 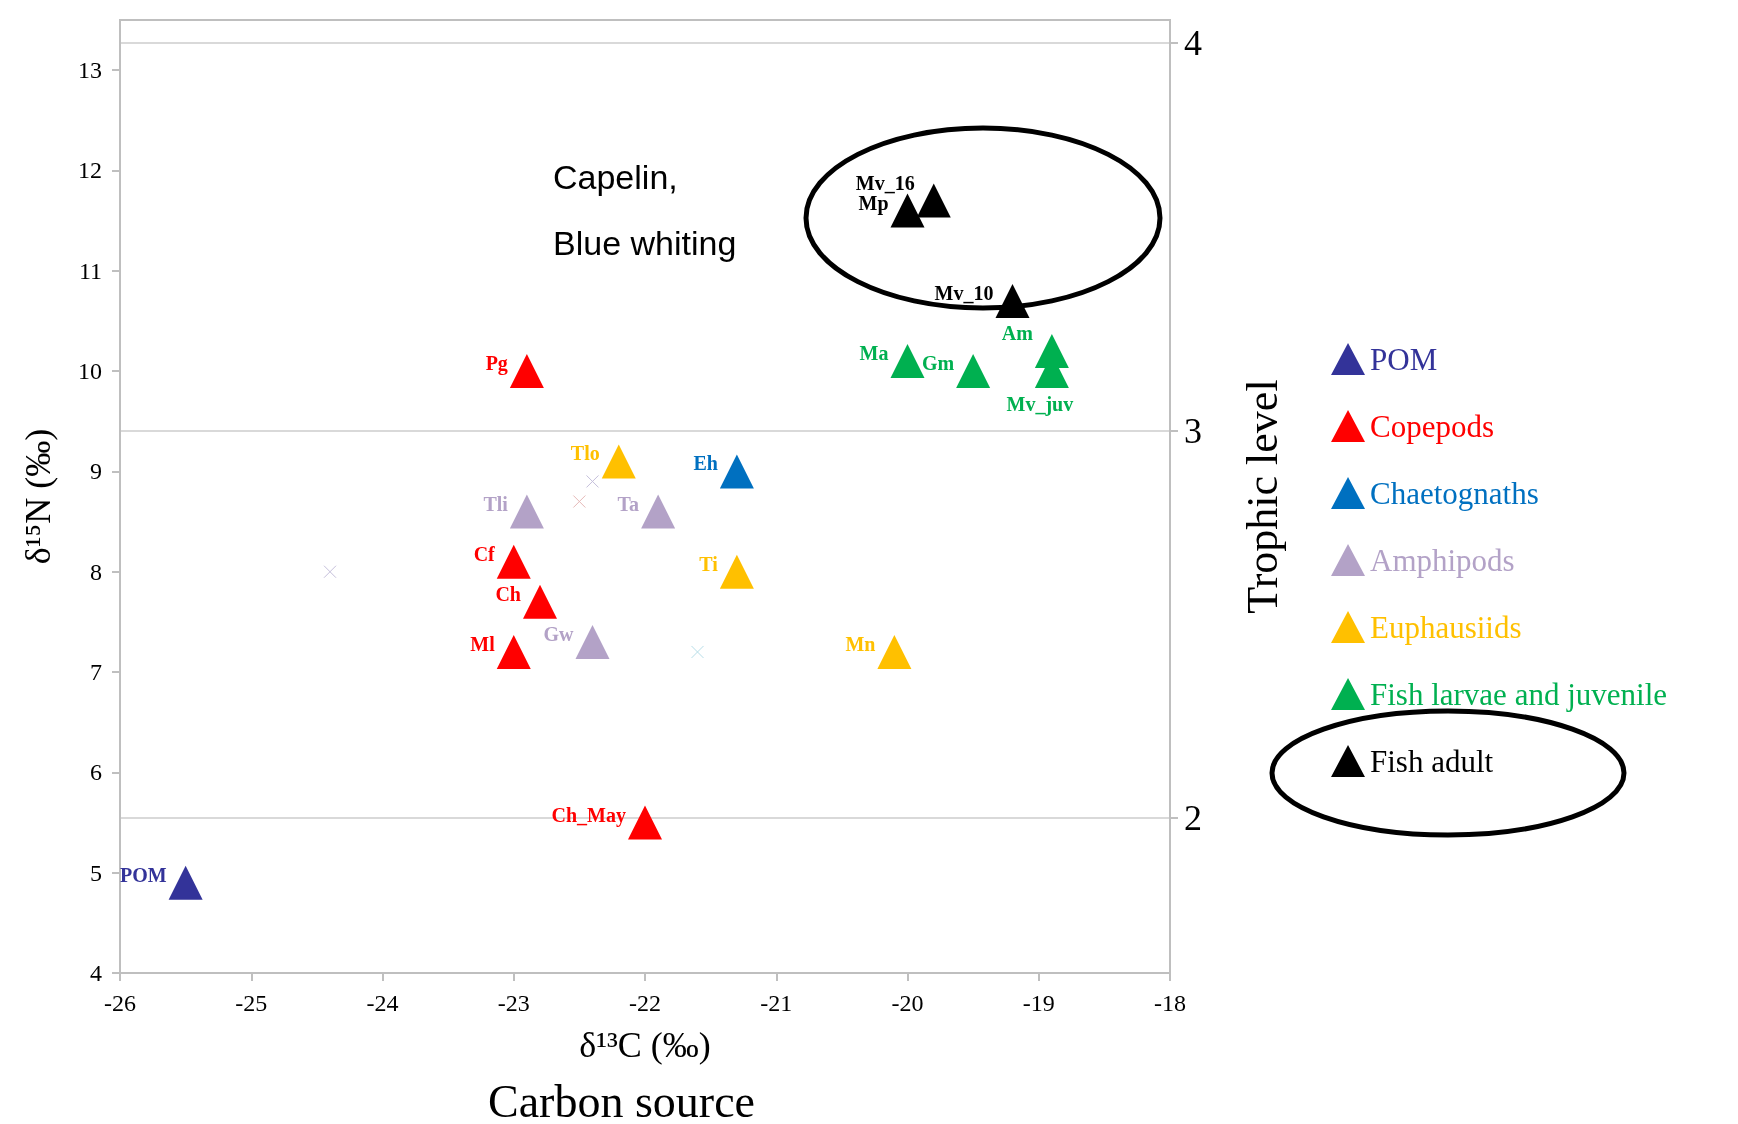 I want to click on annotation: Capelin, Blue whiting, so click(x=645, y=210).